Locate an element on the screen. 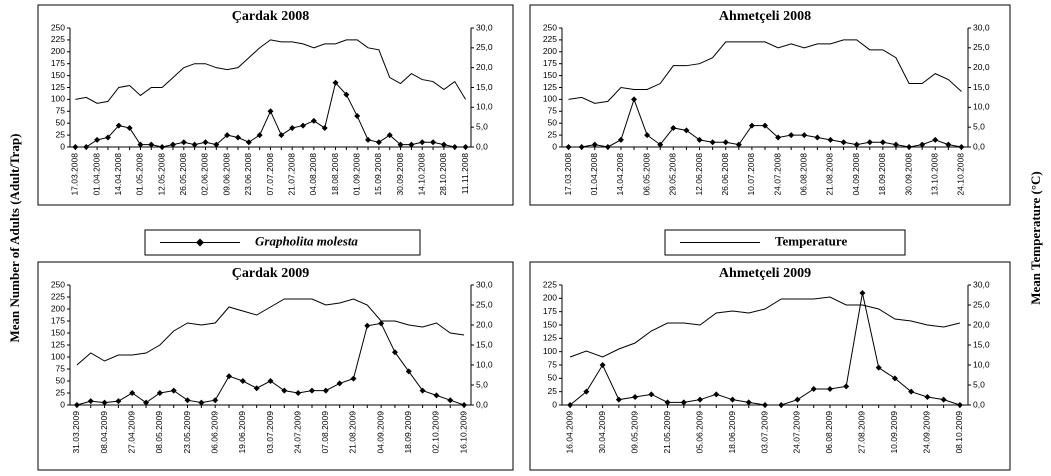  x-tick-label: 03.07.2009 is located at coordinates (764, 432).